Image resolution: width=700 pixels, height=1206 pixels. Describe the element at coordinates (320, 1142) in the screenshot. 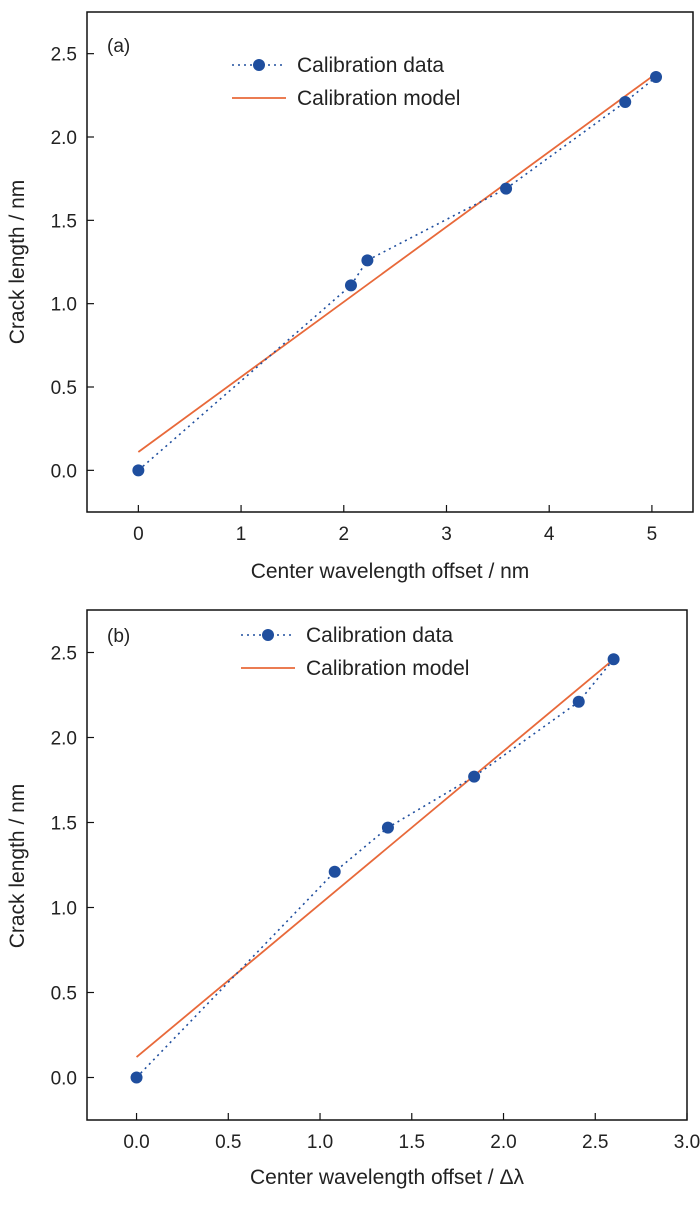

I see `panel-b-xtick-label: 1.0` at that location.